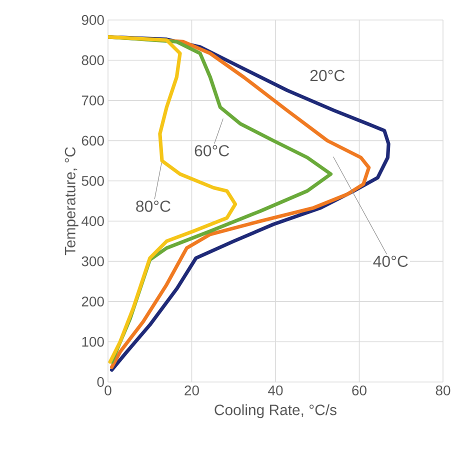  I want to click on series-label: 80°C, so click(153, 206).